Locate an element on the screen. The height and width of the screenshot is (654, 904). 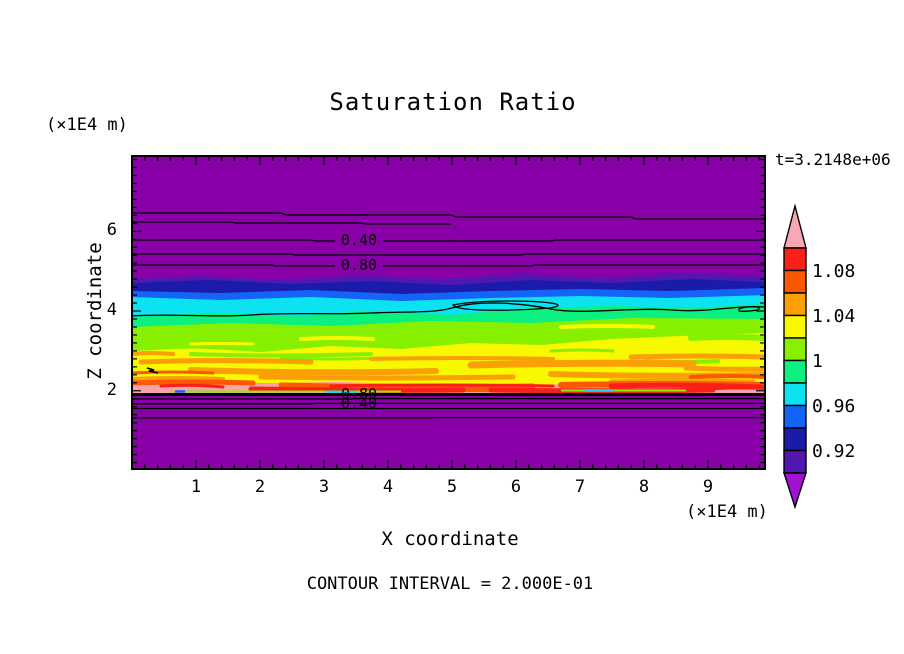
x-tick-label: 5 is located at coordinates (452, 487).